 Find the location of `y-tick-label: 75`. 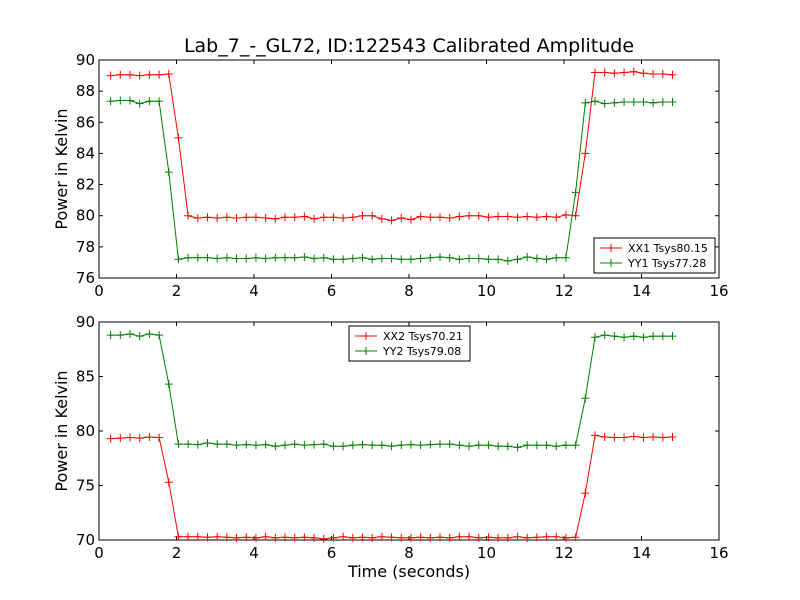

y-tick-label: 75 is located at coordinates (85, 486).